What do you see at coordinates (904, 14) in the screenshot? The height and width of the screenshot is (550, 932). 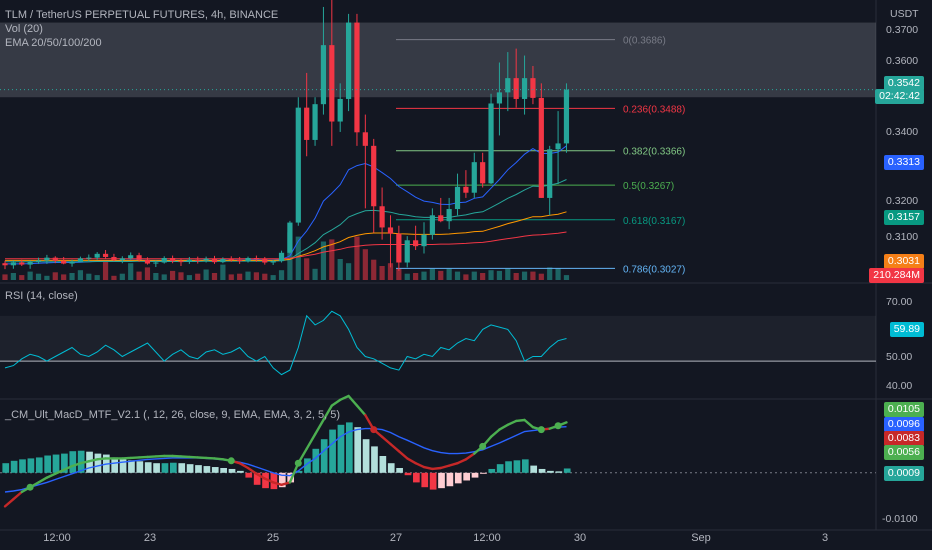 I see `currency-label: USDT` at bounding box center [904, 14].